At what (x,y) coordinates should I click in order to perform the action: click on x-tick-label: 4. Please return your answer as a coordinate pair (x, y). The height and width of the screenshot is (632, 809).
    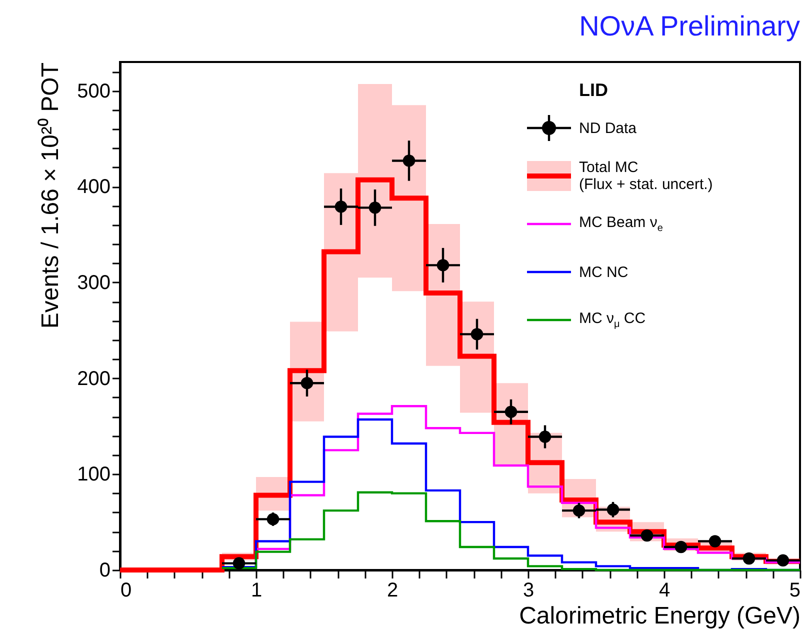
    Looking at the image, I should click on (664, 591).